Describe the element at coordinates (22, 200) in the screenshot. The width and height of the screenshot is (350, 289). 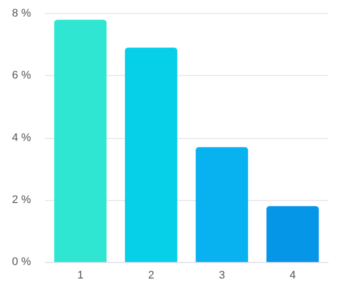
I see `y-tick-label: 2 %` at that location.